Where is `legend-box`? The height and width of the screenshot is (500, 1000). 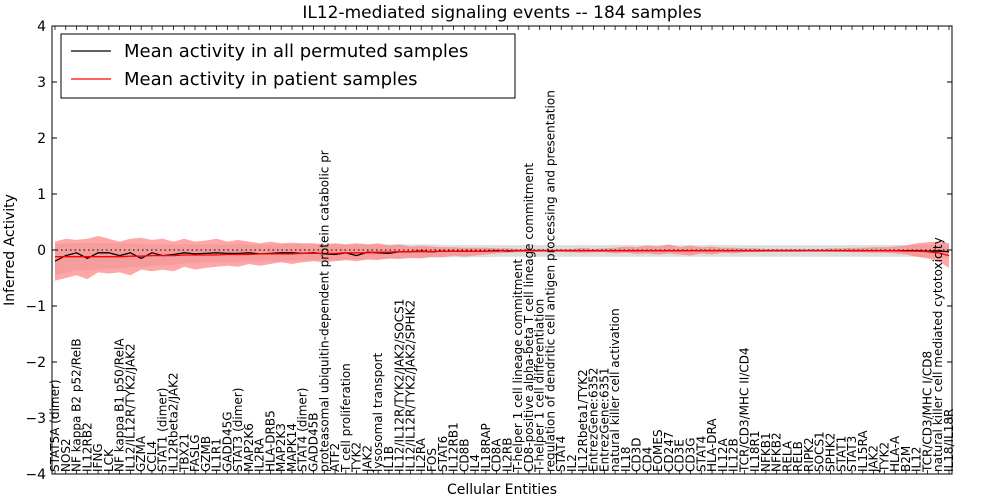
legend-box is located at coordinates (288, 66).